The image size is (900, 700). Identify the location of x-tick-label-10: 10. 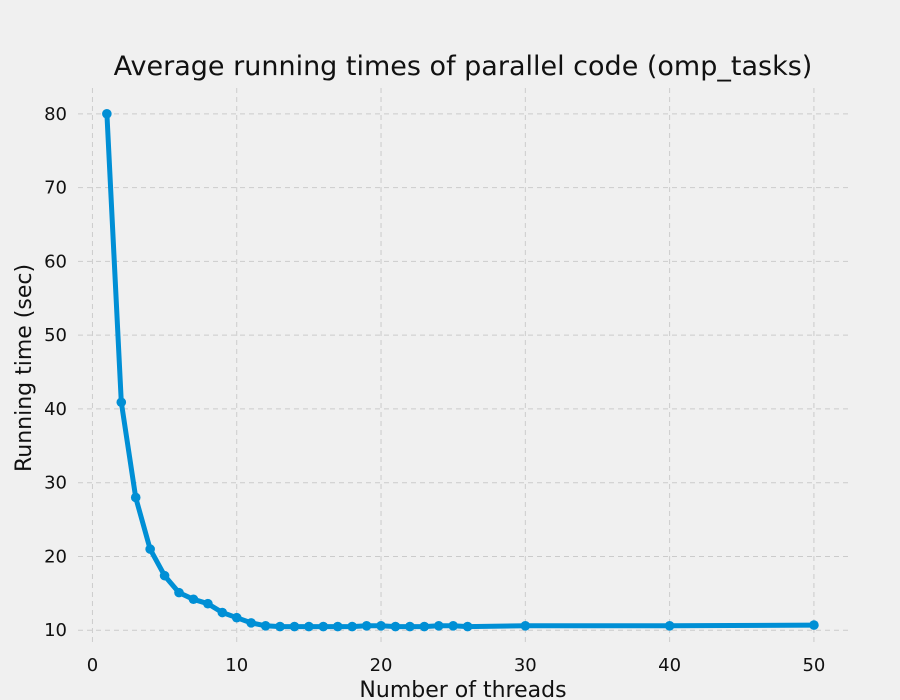
(236, 665).